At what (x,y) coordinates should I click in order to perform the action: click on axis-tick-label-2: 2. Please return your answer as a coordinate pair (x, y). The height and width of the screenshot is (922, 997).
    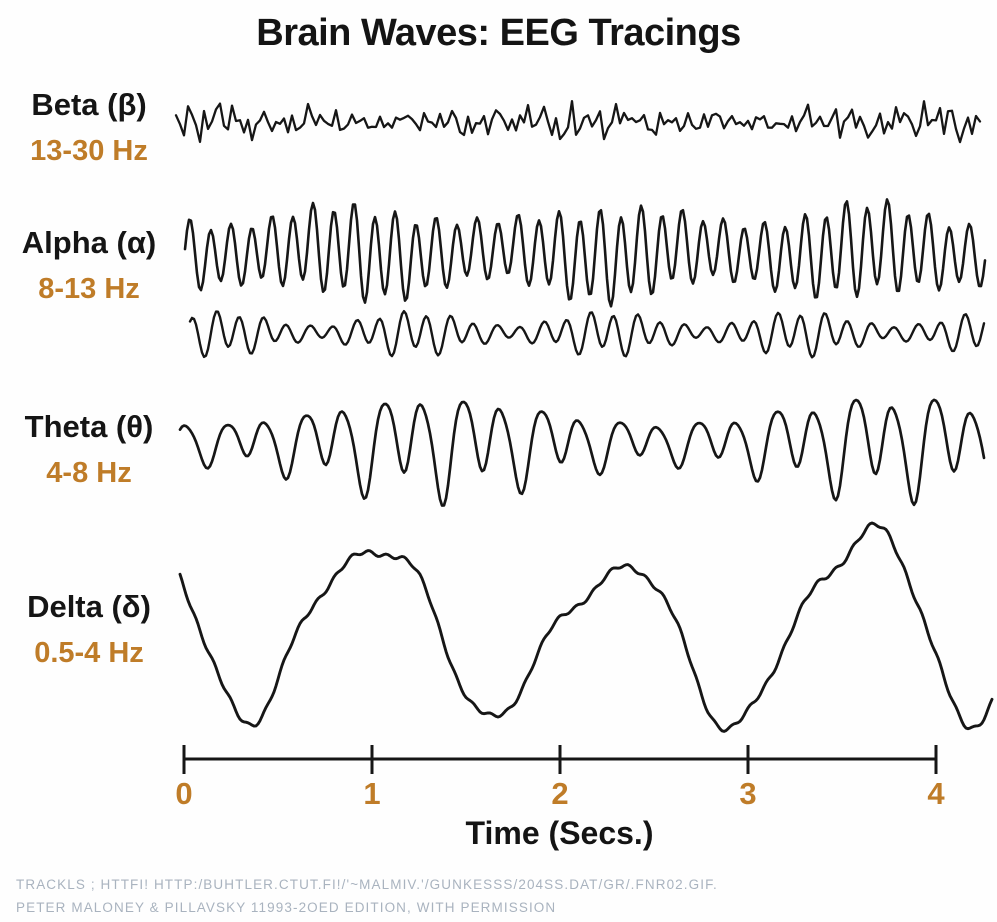
    Looking at the image, I should click on (560, 793).